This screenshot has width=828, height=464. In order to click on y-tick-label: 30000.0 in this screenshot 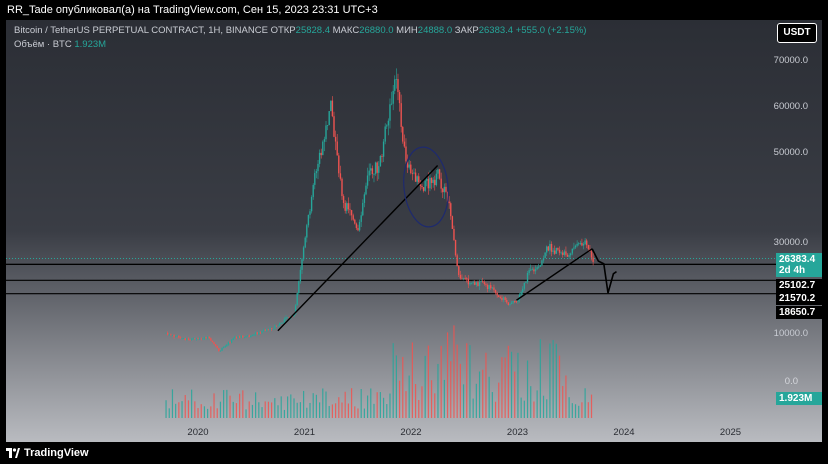, I will do `click(791, 242)`.